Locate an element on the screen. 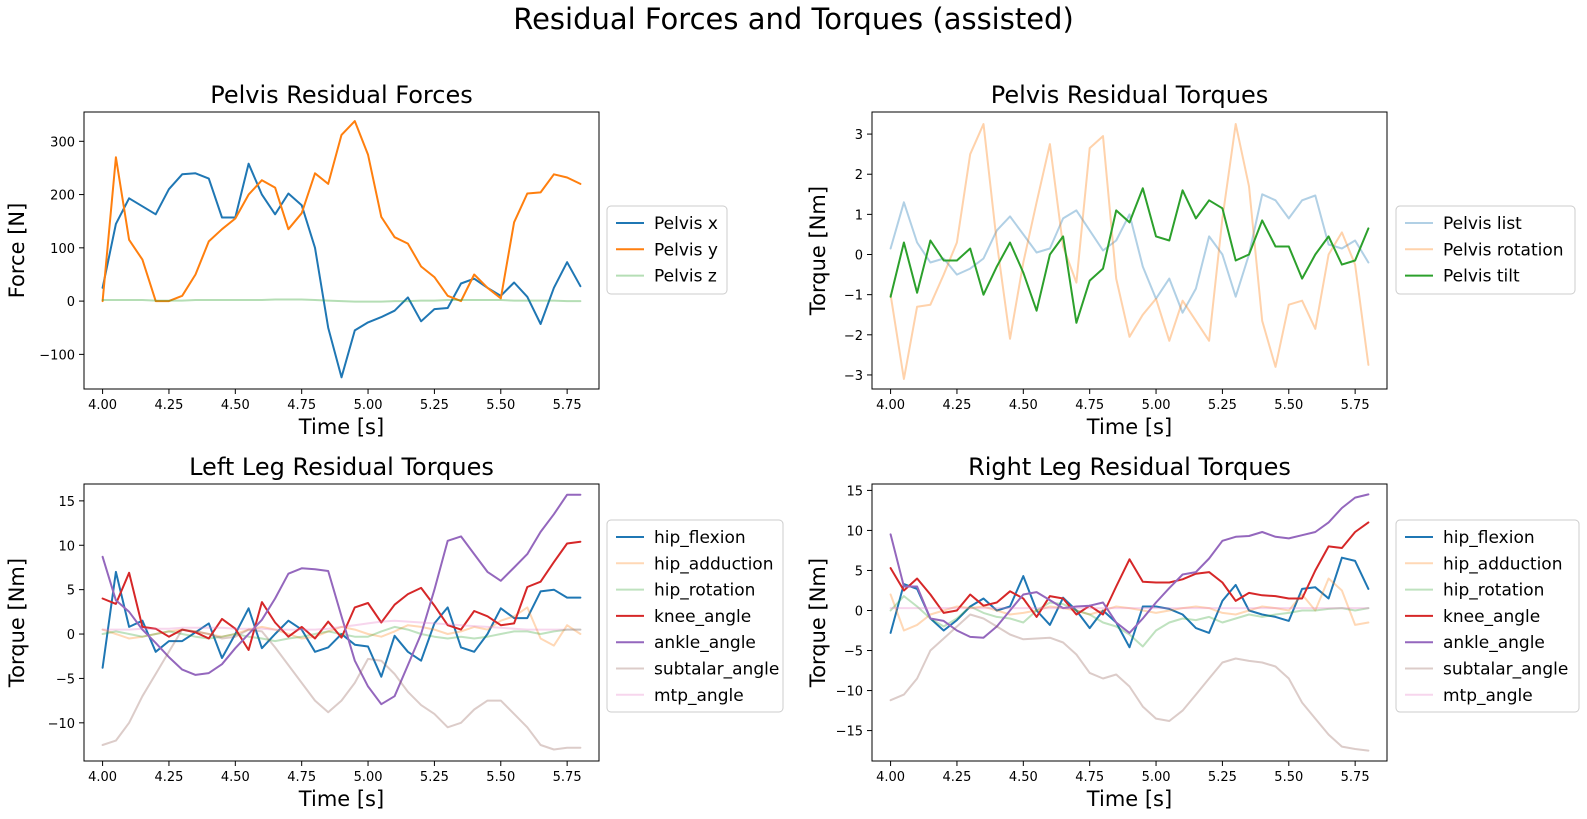 The height and width of the screenshot is (819, 1587). y-tick-label: −1 is located at coordinates (853, 296).